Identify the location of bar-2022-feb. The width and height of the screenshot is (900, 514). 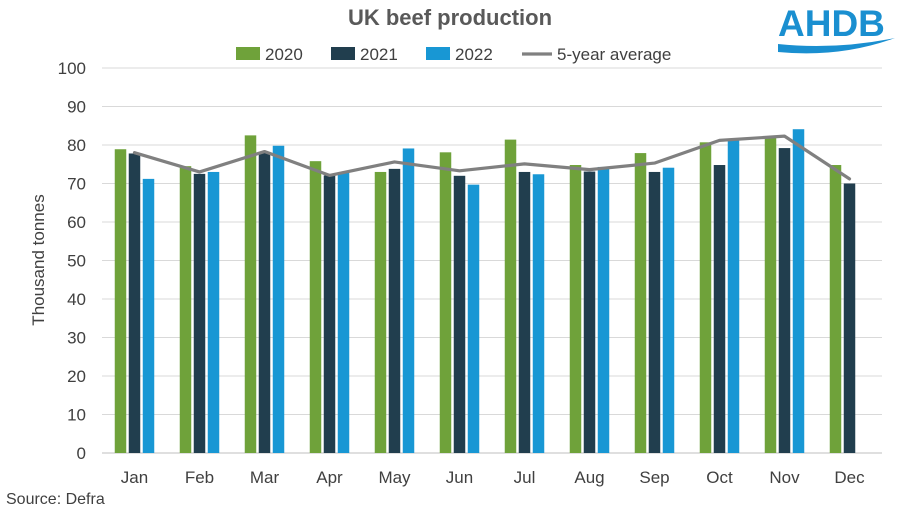
(213, 312).